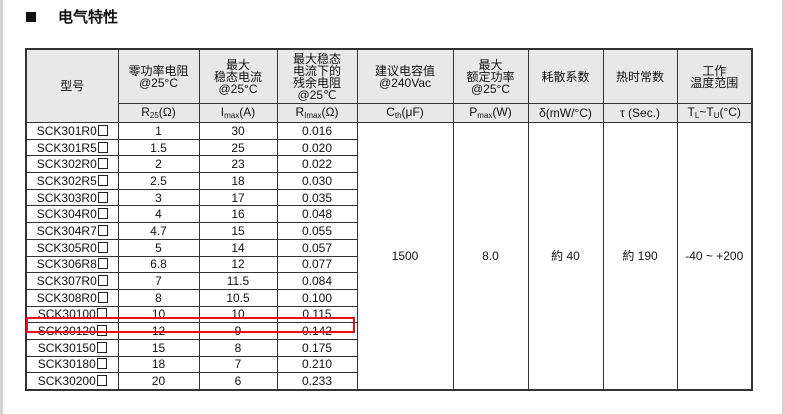 The height and width of the screenshot is (414, 785). What do you see at coordinates (72, 297) in the screenshot?
I see `model-cell: SCK308R0` at bounding box center [72, 297].